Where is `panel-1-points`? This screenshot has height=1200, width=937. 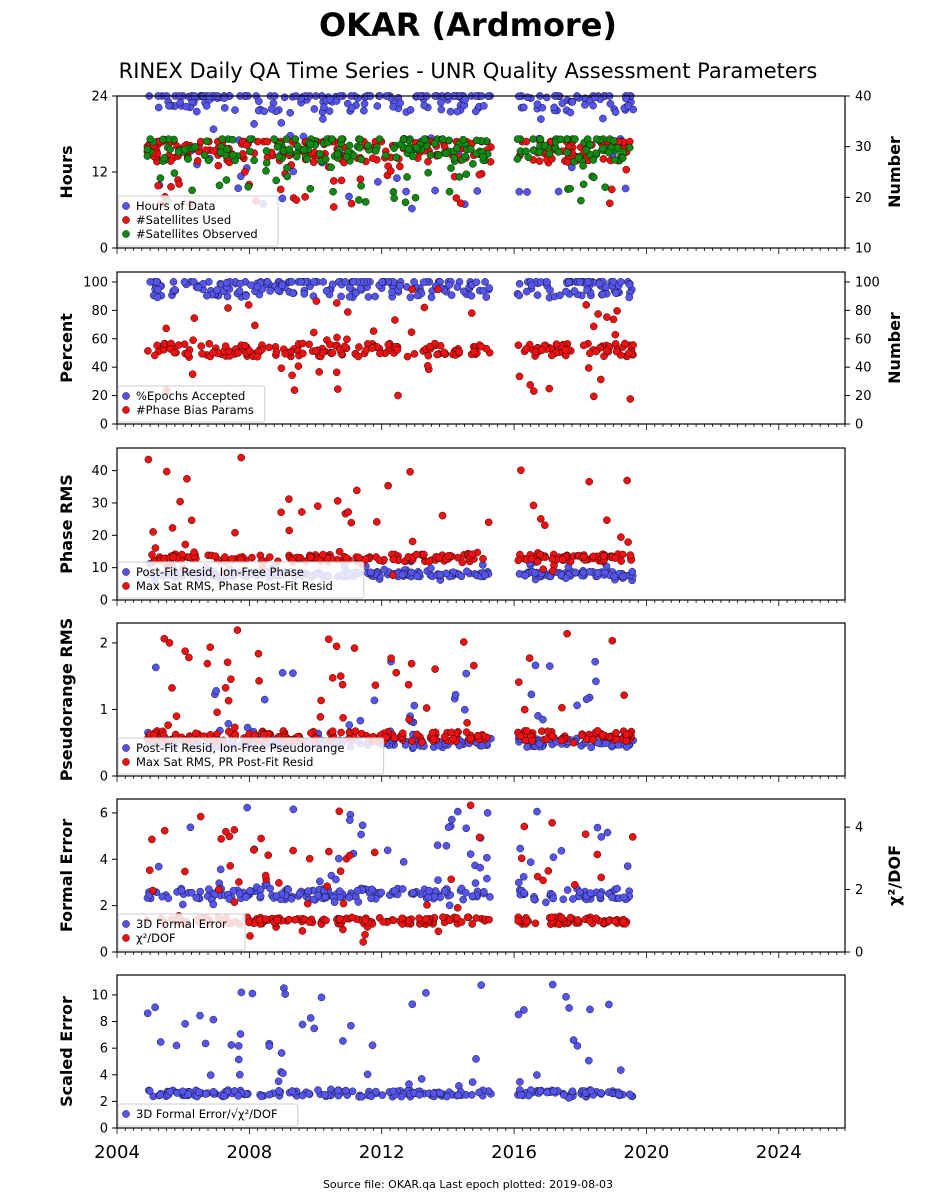 panel-1-points is located at coordinates (390, 152).